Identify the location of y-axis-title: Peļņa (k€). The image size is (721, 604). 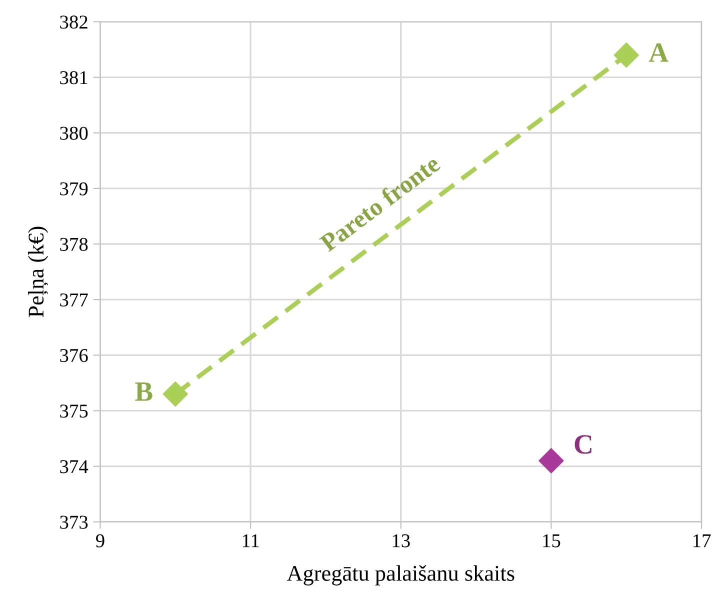
(38, 272).